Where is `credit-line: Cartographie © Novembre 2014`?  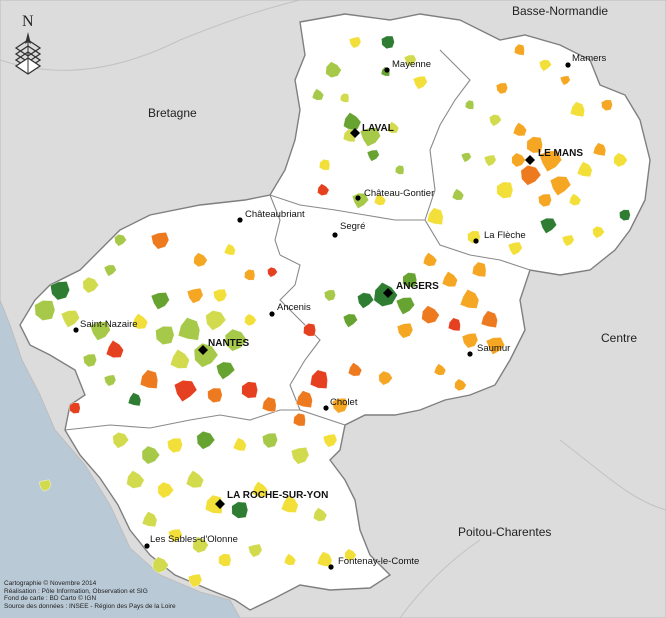
credit-line: Cartographie © Novembre 2014 is located at coordinates (50, 583).